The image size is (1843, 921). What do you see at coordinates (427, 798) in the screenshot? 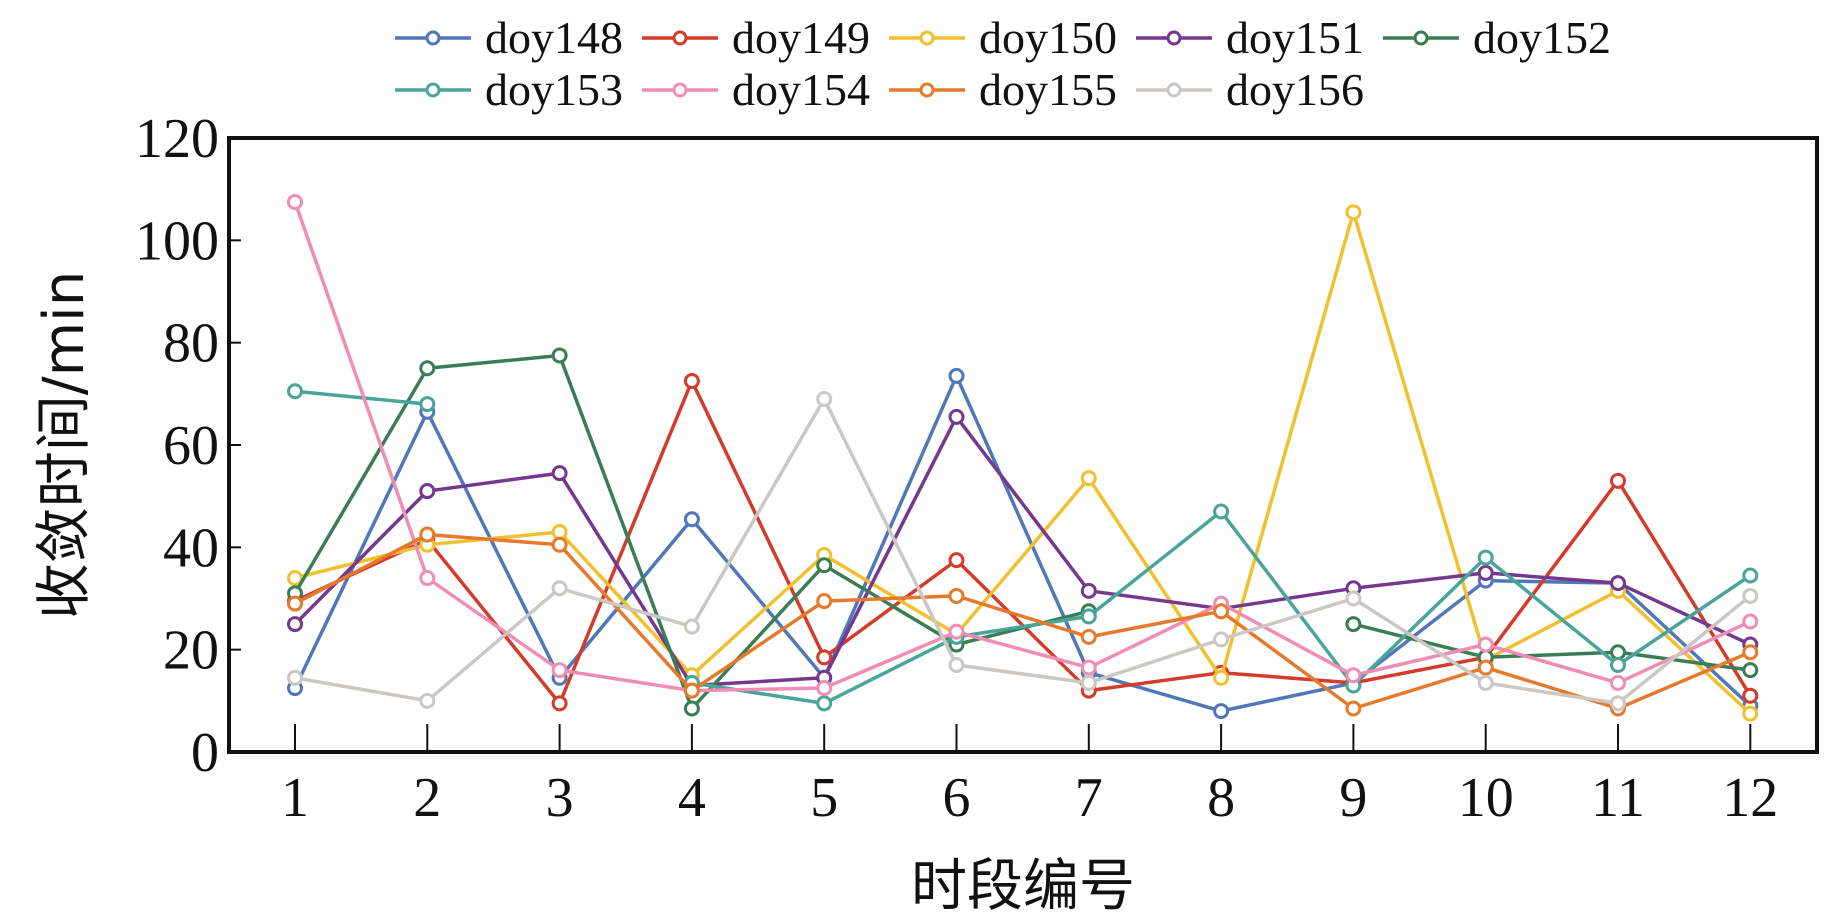
I see `x-tick-label: 2` at bounding box center [427, 798].